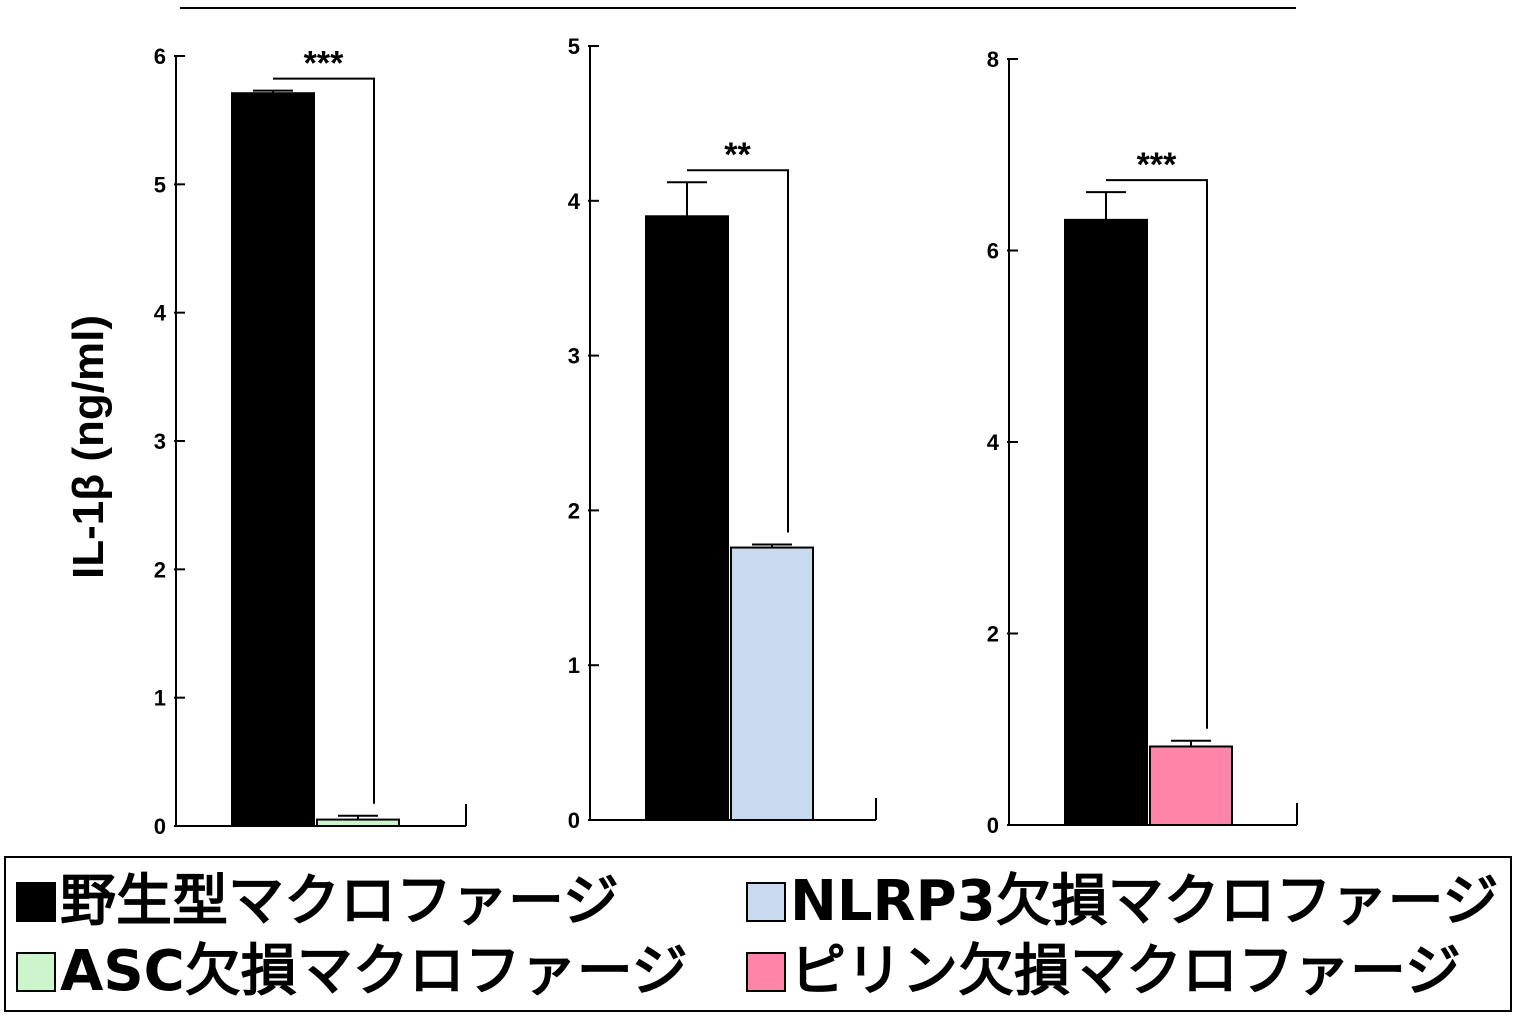  I want to click on legend-label-wildtype: 野生型マクロファージ, so click(339, 901).